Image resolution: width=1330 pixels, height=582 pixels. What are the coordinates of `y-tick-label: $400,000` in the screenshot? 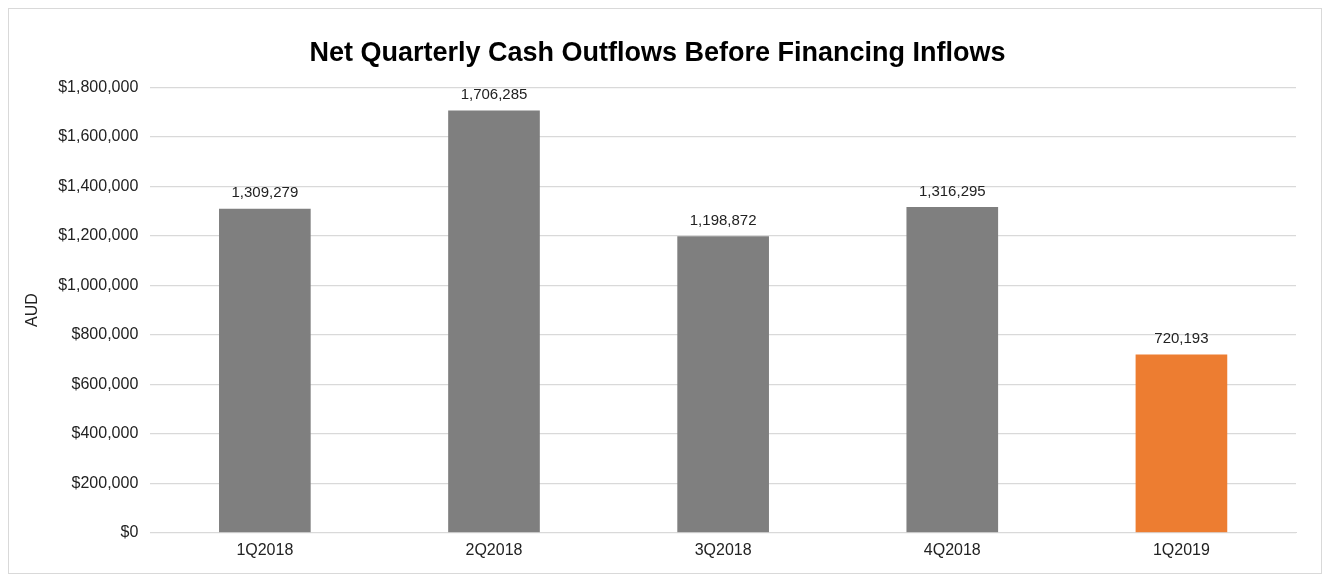 It's located at (105, 433).